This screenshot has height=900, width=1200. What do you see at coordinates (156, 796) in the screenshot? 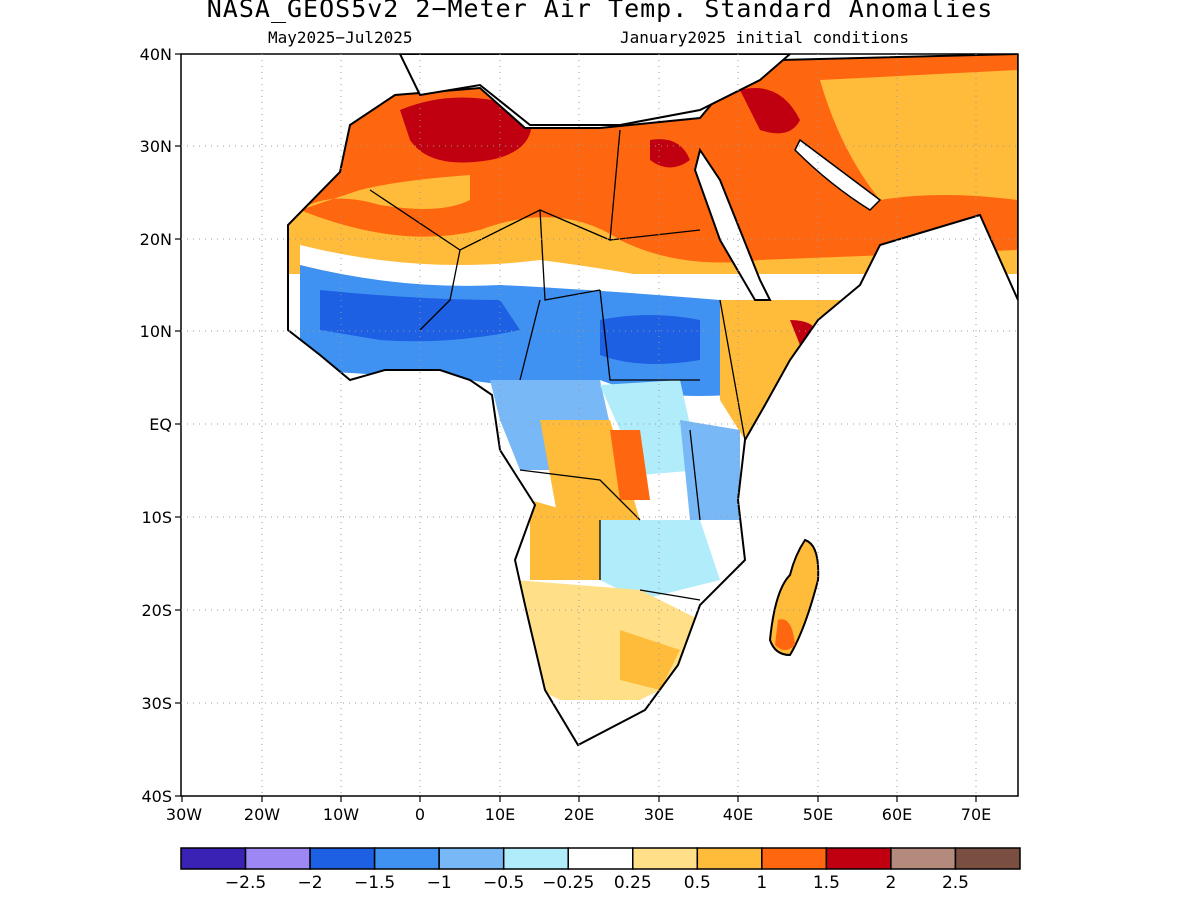
I see `lat-label: 40S` at bounding box center [156, 796].